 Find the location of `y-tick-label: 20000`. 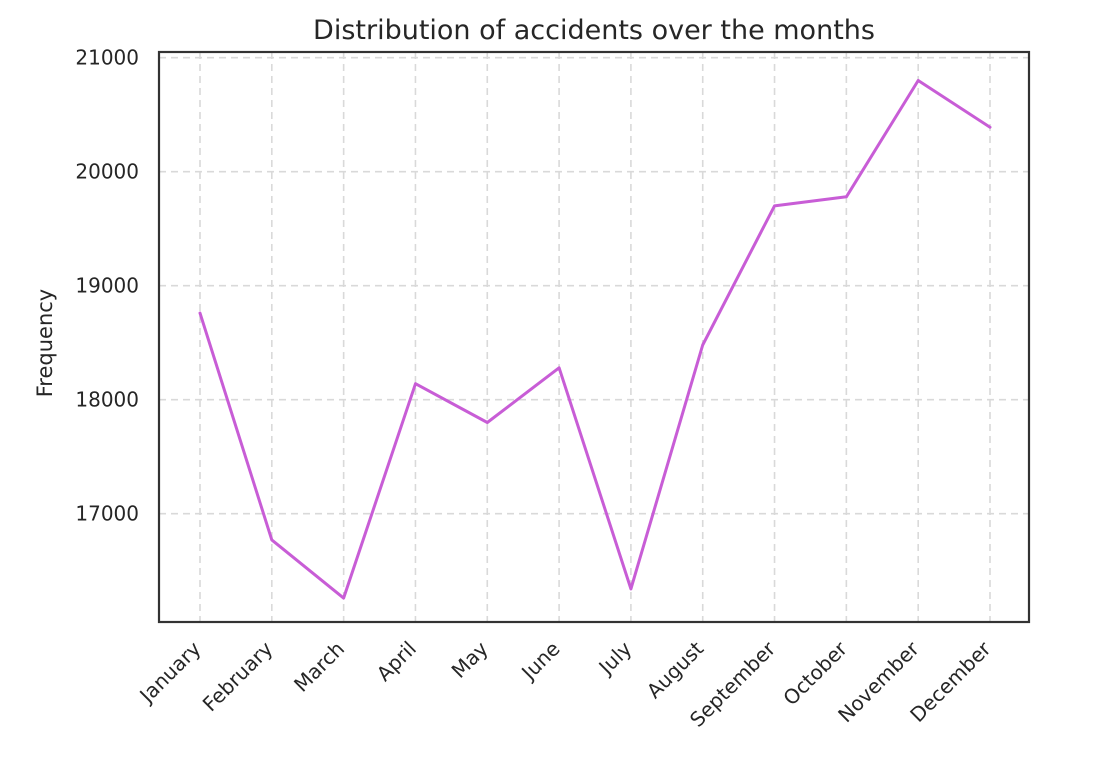

y-tick-label: 20000 is located at coordinates (107, 172).